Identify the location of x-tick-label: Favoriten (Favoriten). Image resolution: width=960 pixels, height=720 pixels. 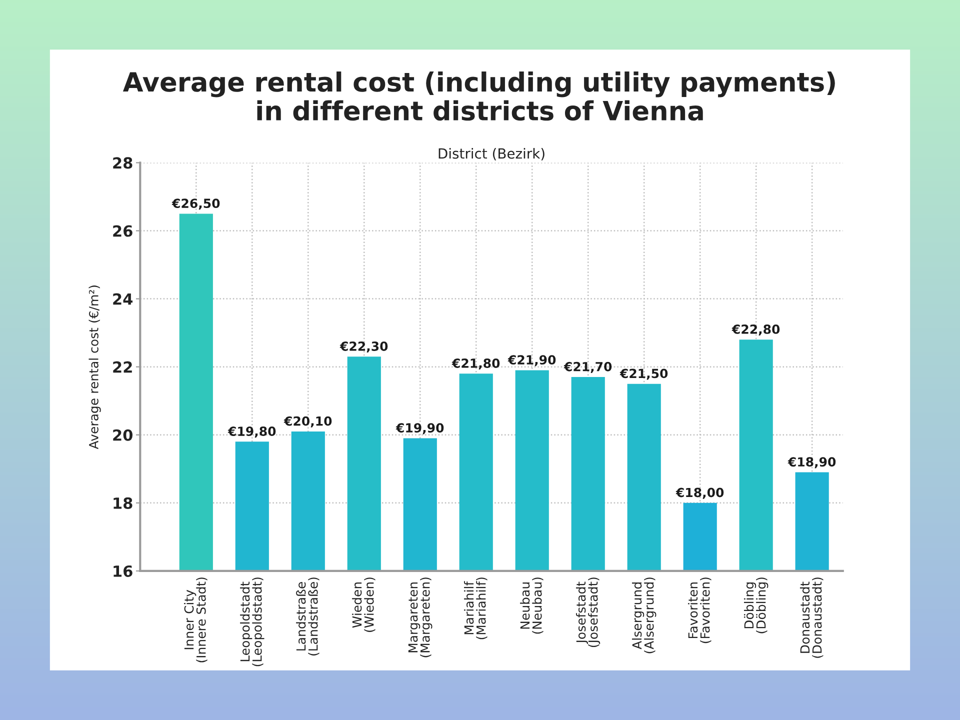
(700, 611).